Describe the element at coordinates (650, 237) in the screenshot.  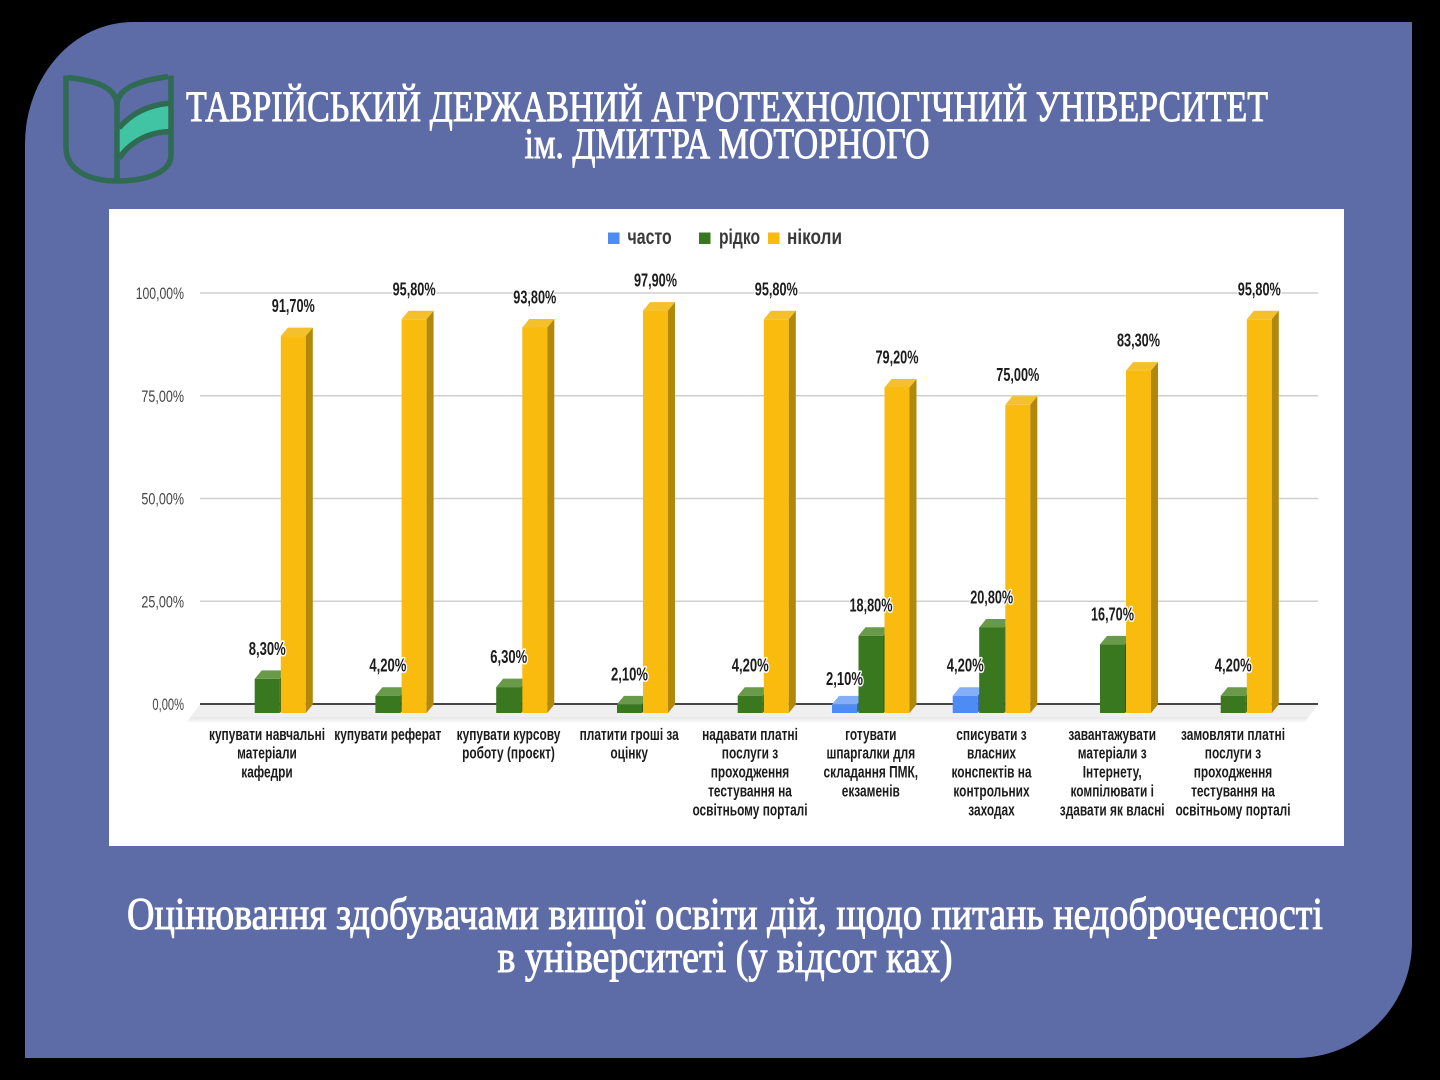
I see `svg-text: часто` at that location.